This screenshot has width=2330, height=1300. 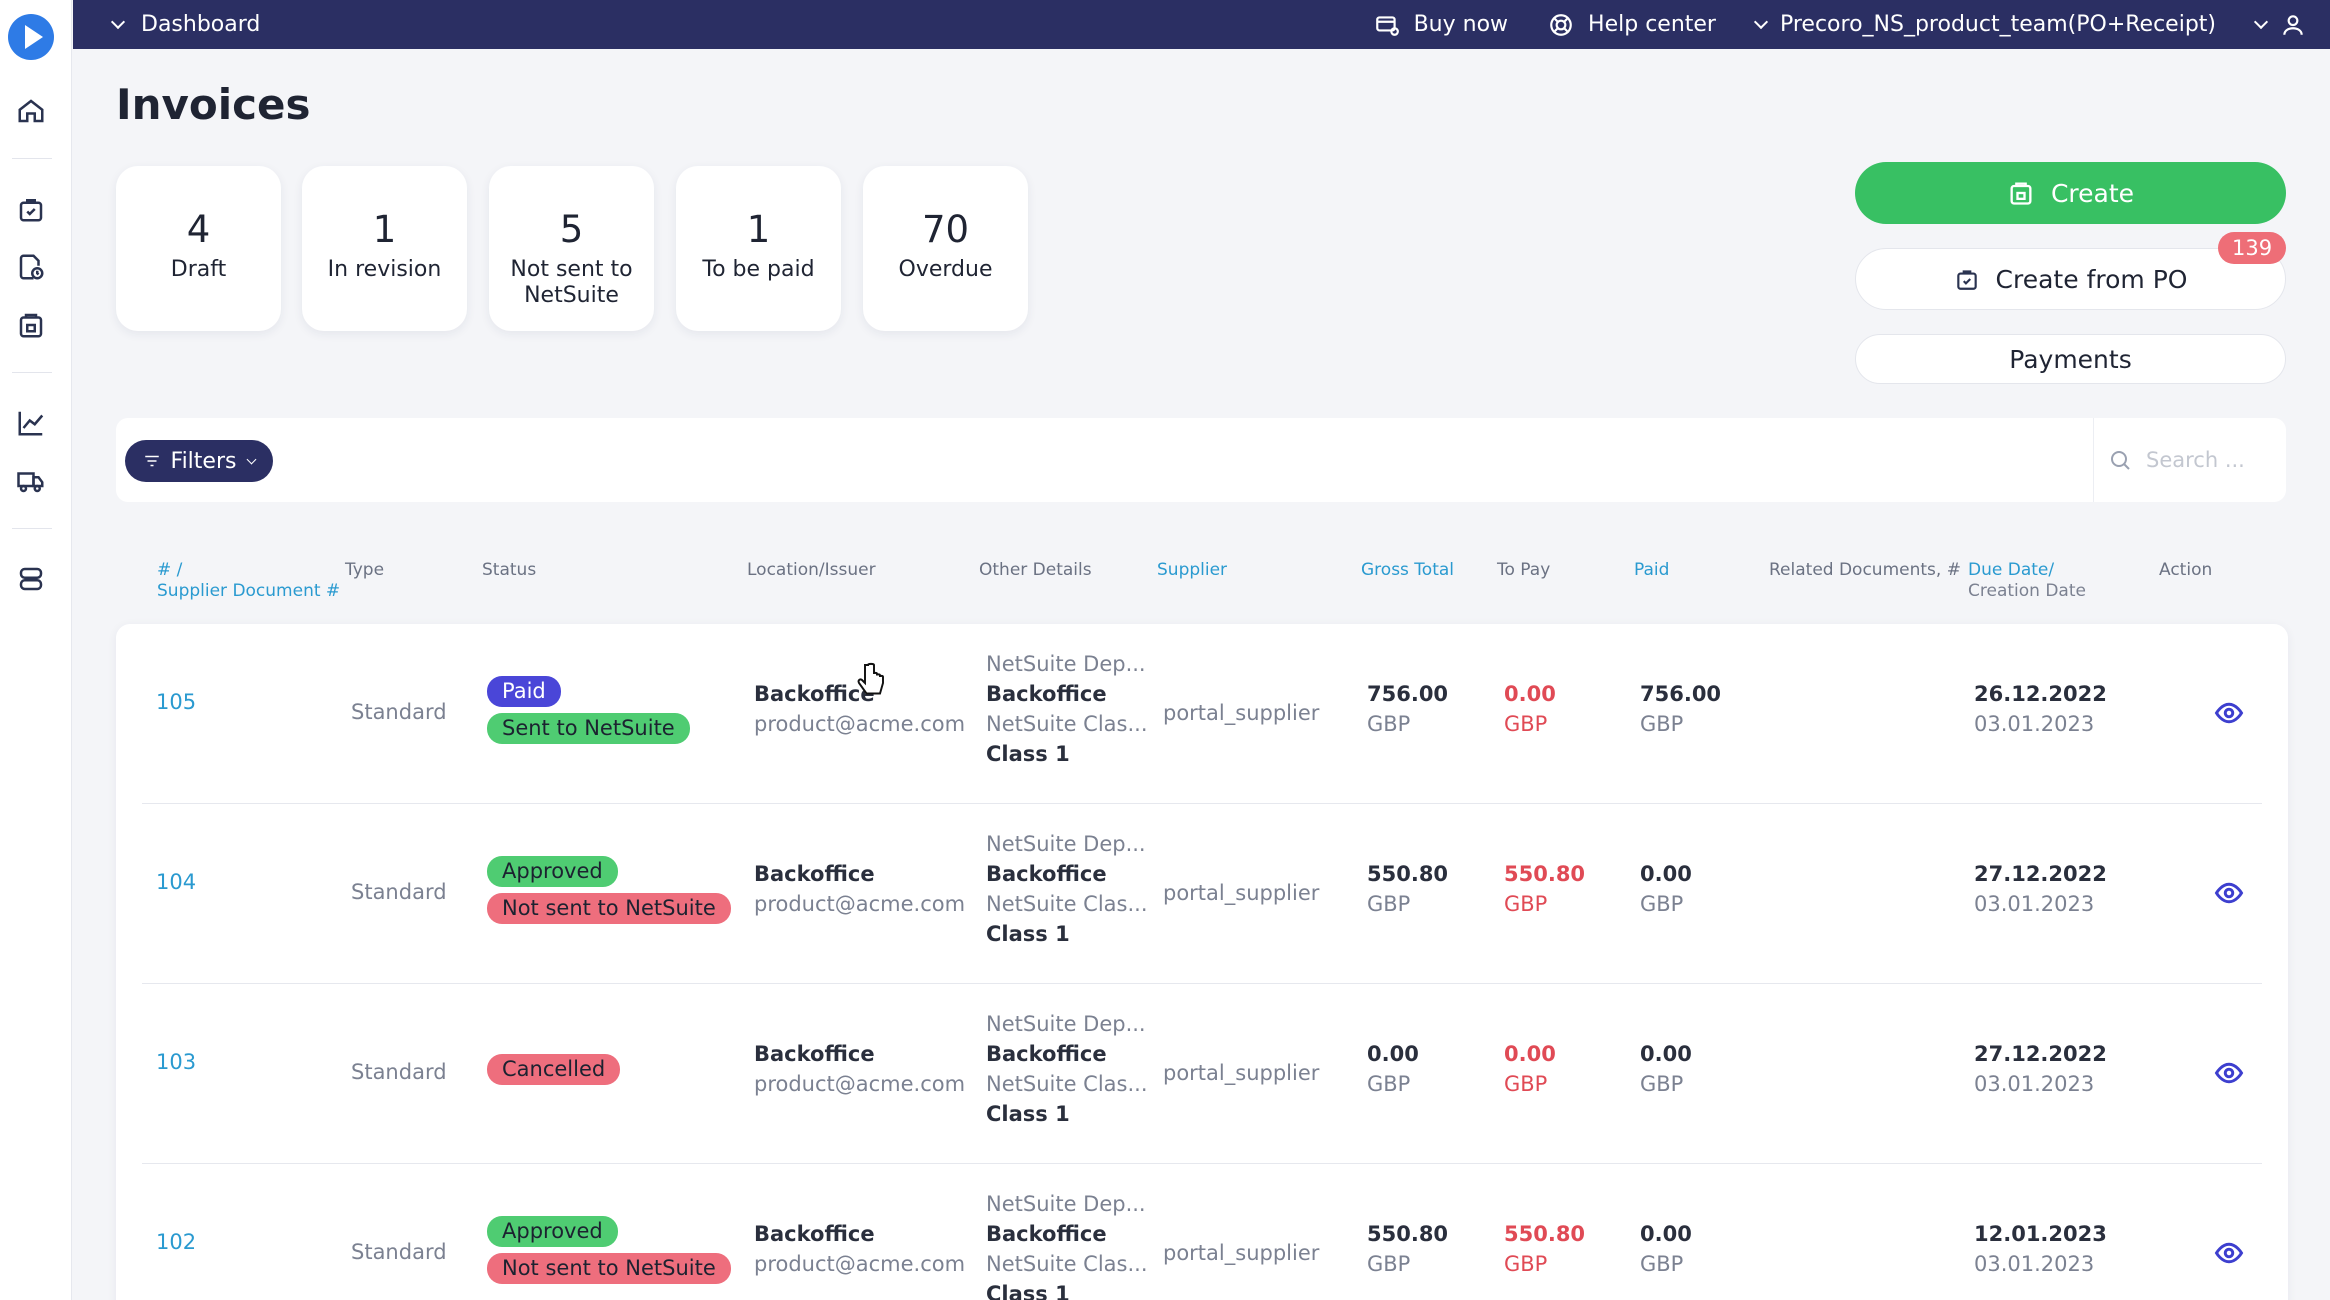 What do you see at coordinates (31, 579) in the screenshot?
I see `database-icon` at bounding box center [31, 579].